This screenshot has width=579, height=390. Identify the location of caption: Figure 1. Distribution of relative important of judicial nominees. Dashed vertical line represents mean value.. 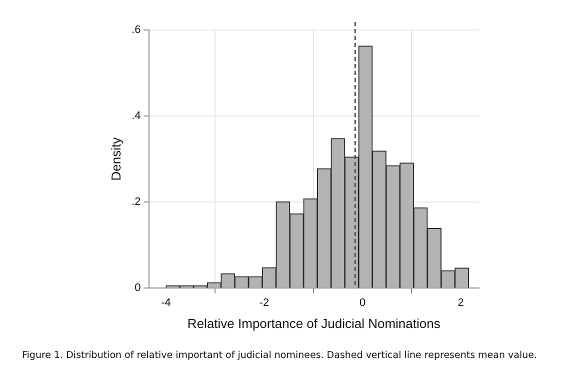
(280, 355).